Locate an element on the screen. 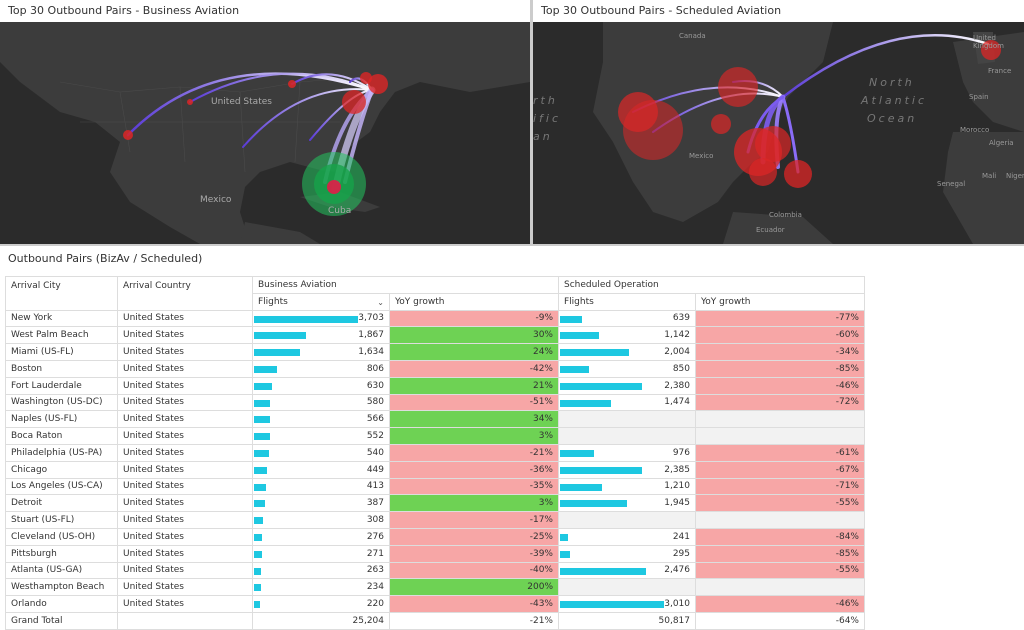  map-label-canada: Canada is located at coordinates (692, 36).